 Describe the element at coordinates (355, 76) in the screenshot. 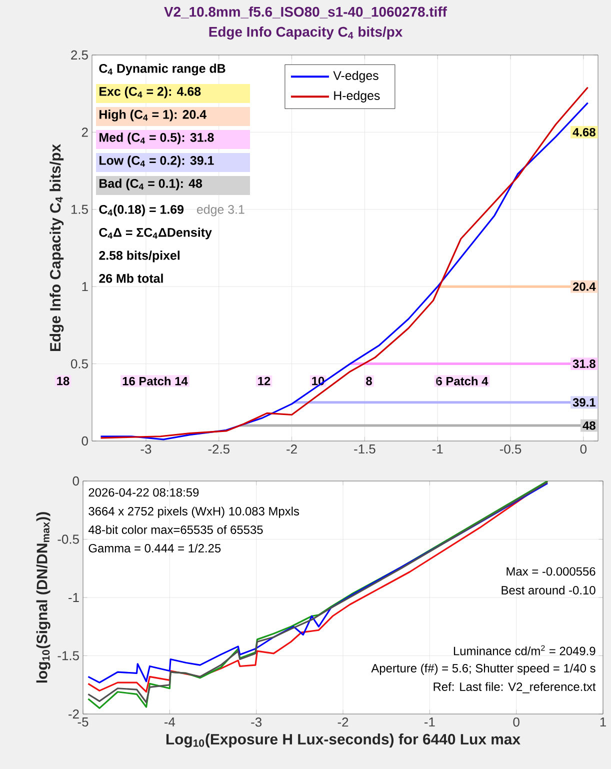

I see `legend-label: V-edges` at that location.